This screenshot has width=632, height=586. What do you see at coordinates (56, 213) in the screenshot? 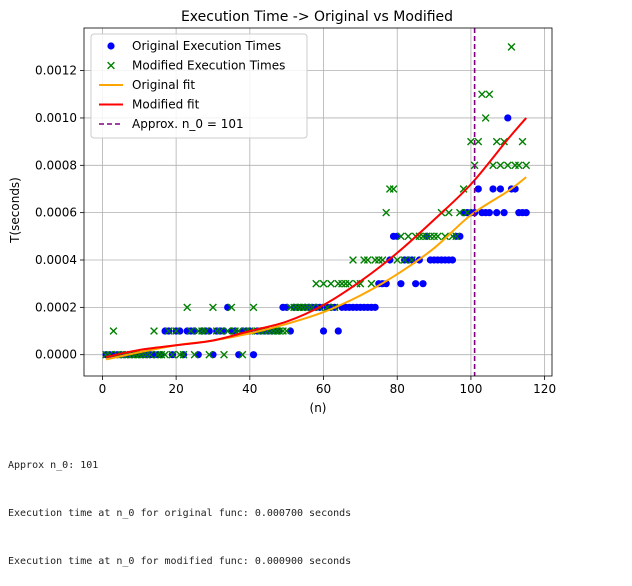
I see `y-tick-label: 0.0006` at bounding box center [56, 213].